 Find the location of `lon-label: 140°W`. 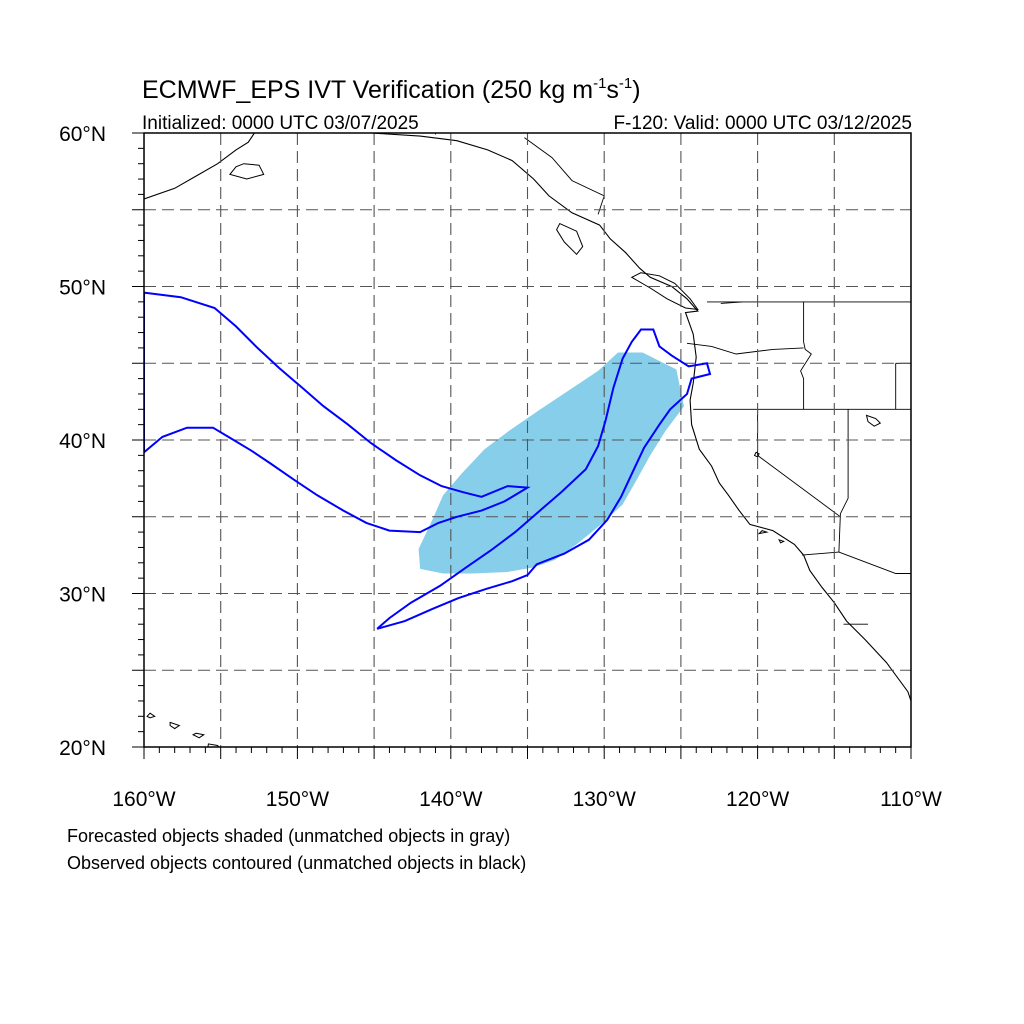

lon-label: 140°W is located at coordinates (450, 799).